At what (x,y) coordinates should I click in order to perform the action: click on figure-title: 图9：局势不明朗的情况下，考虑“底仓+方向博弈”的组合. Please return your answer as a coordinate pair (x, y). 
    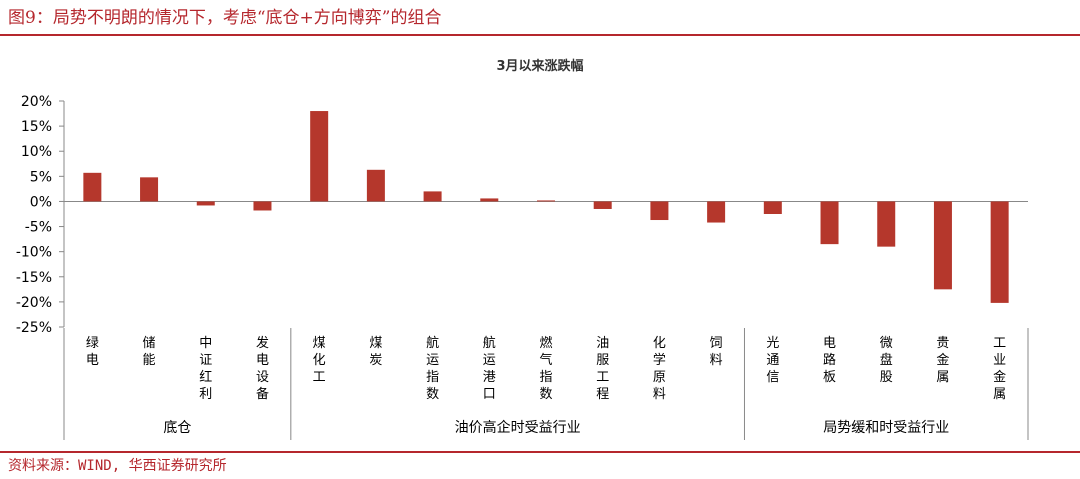
    Looking at the image, I should click on (225, 18).